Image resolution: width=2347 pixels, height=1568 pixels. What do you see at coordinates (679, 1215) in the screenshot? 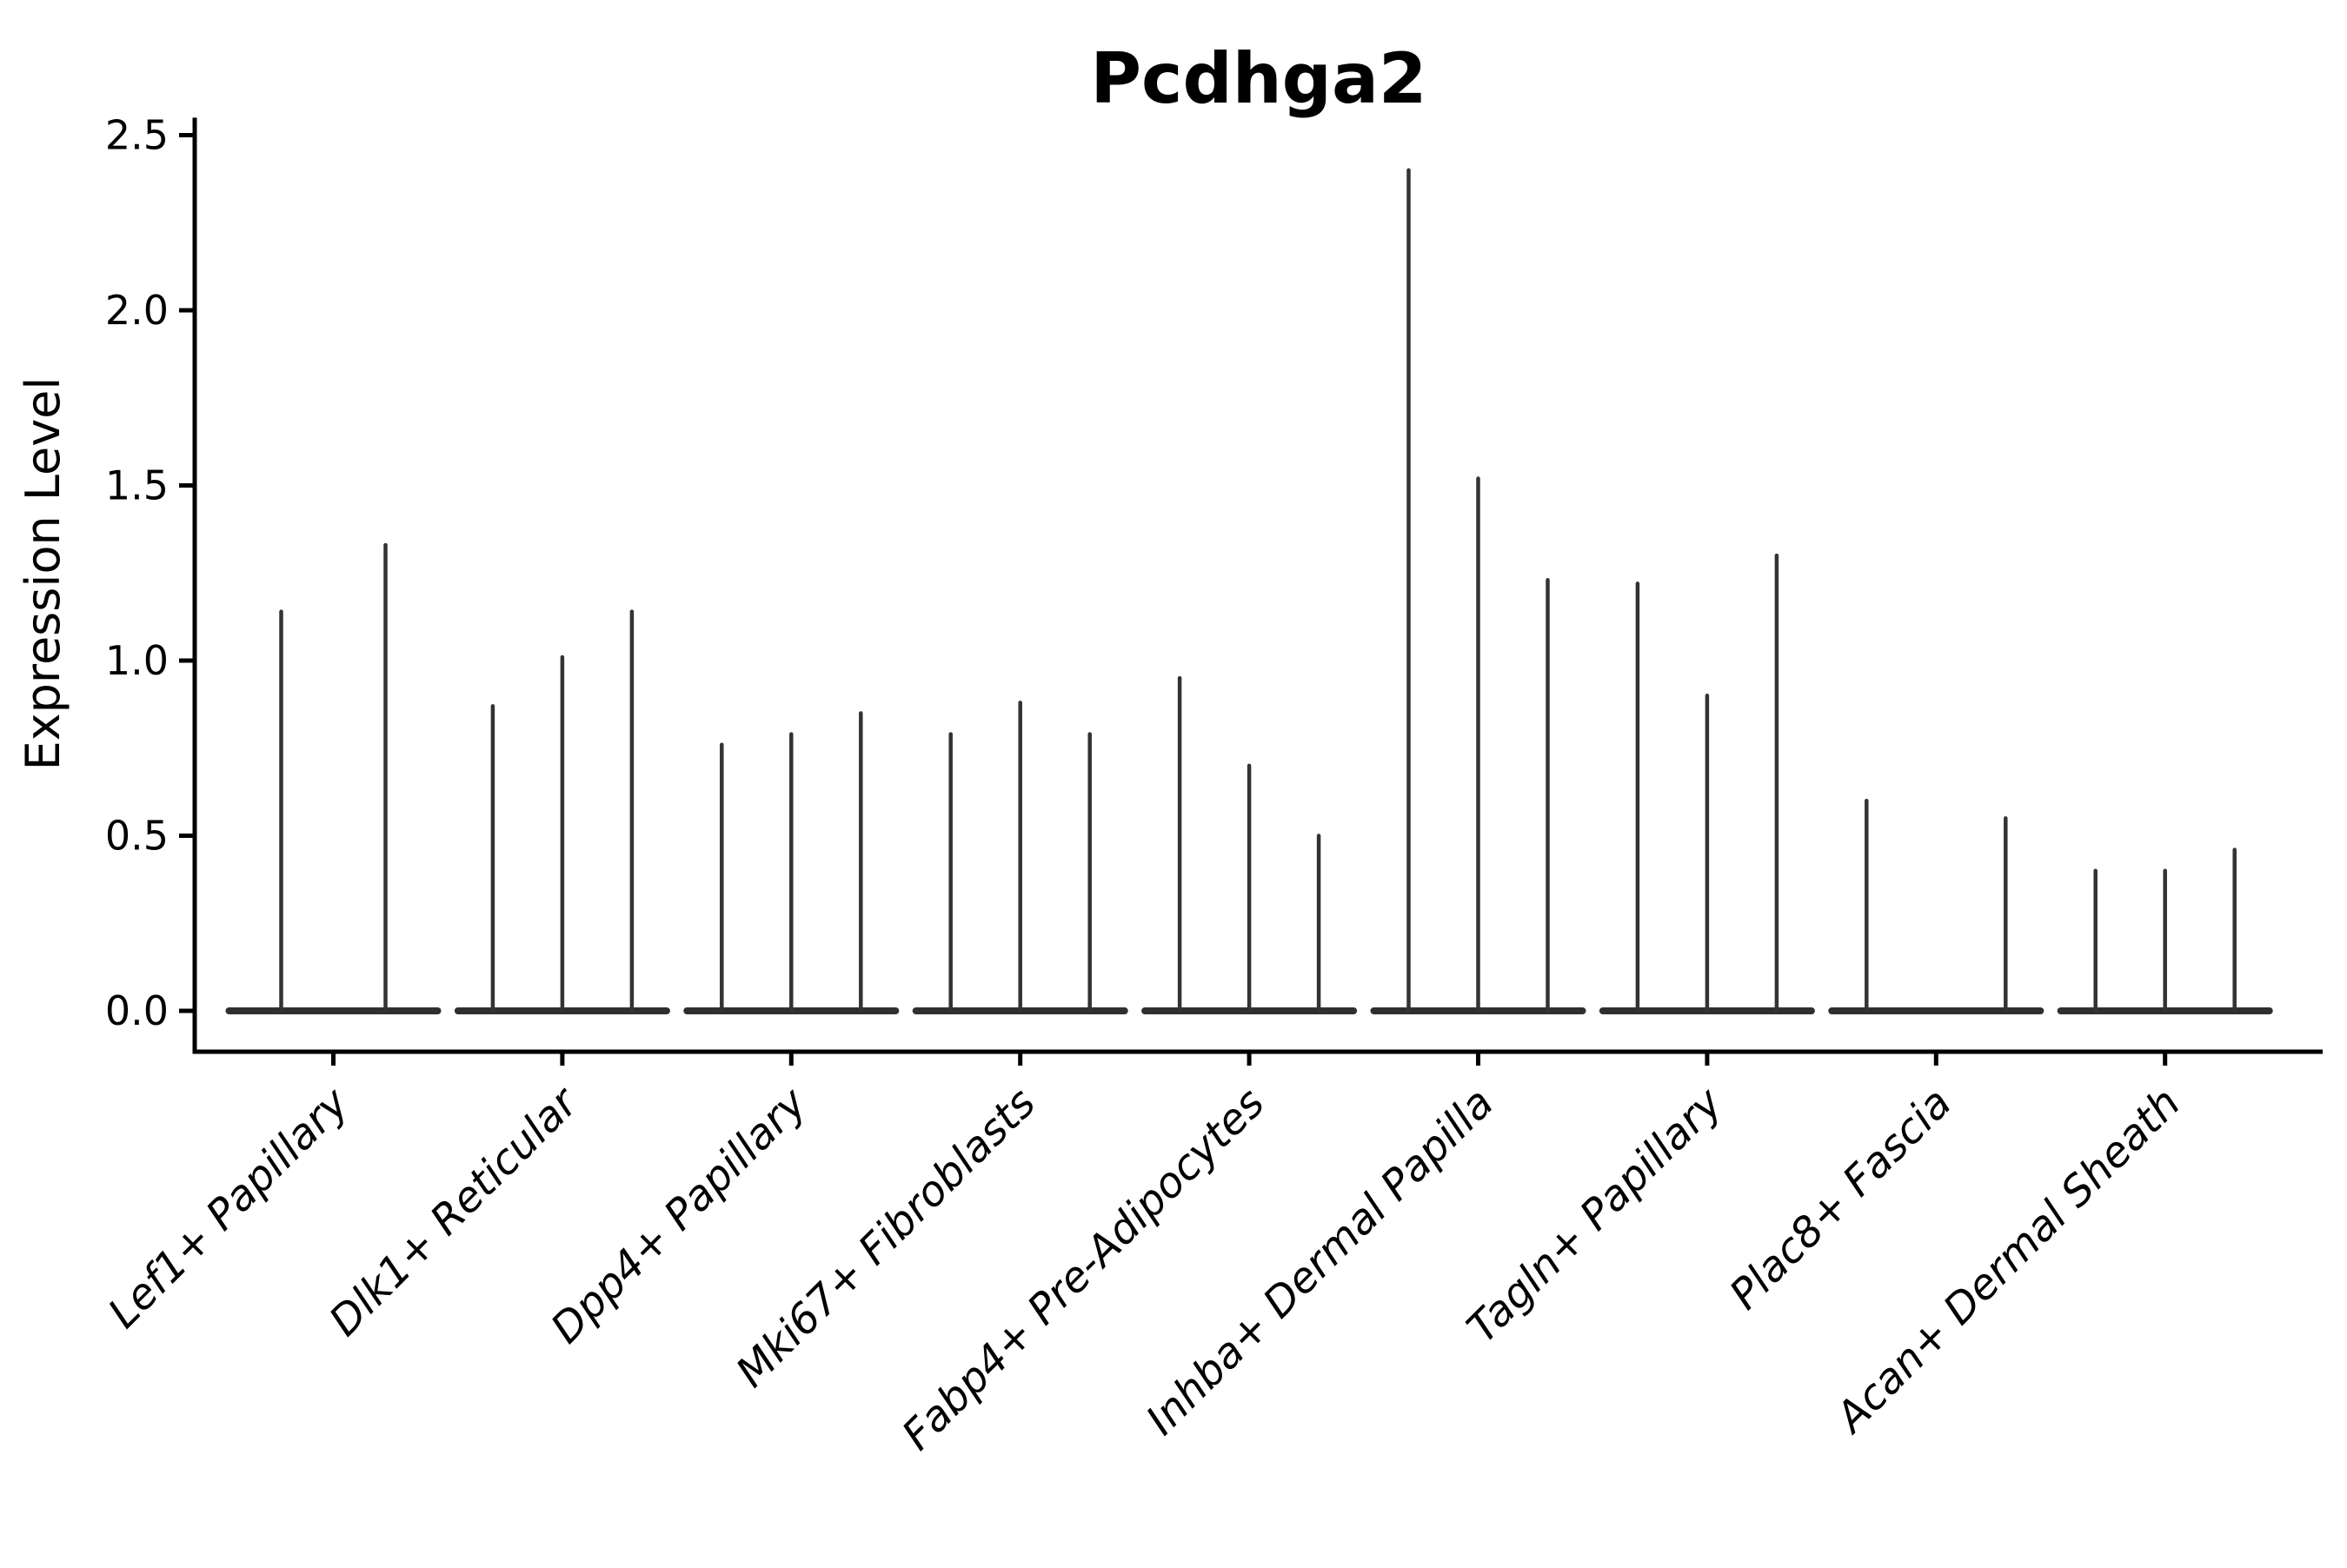
I see `x-tick-label: Dpp4+ Papillary` at bounding box center [679, 1215].